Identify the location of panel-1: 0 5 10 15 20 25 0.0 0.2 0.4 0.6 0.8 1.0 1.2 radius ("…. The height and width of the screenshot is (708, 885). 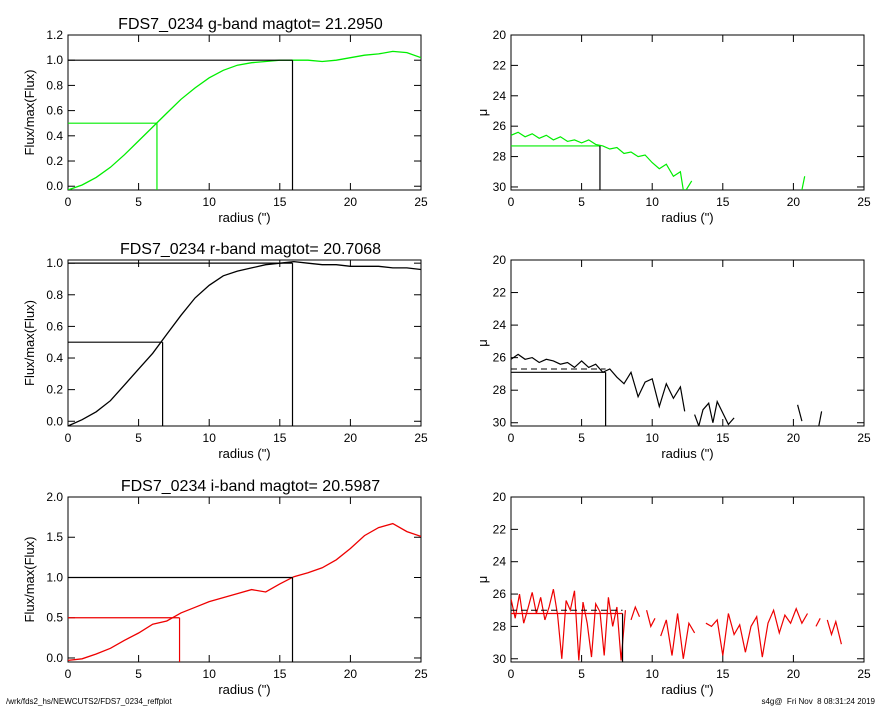
(225, 120).